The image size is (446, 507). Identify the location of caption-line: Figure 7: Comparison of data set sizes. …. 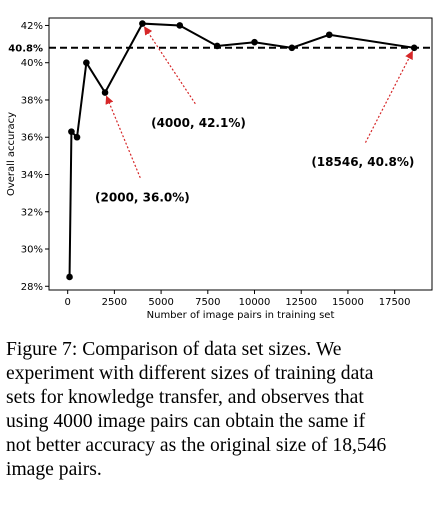
(174, 349).